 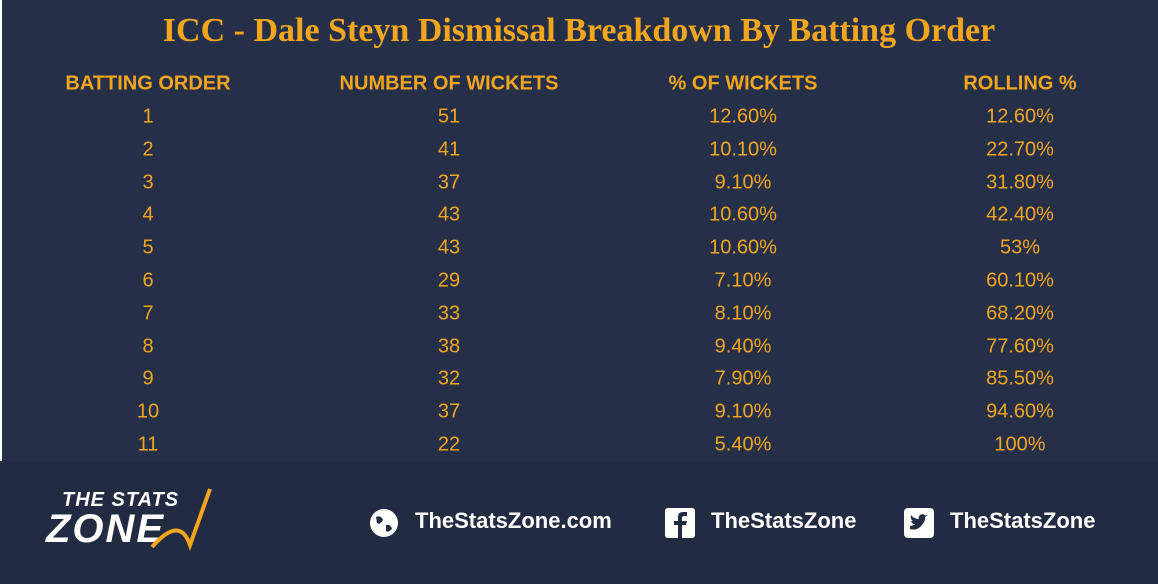 What do you see at coordinates (148, 116) in the screenshot?
I see `table-cell: 1` at bounding box center [148, 116].